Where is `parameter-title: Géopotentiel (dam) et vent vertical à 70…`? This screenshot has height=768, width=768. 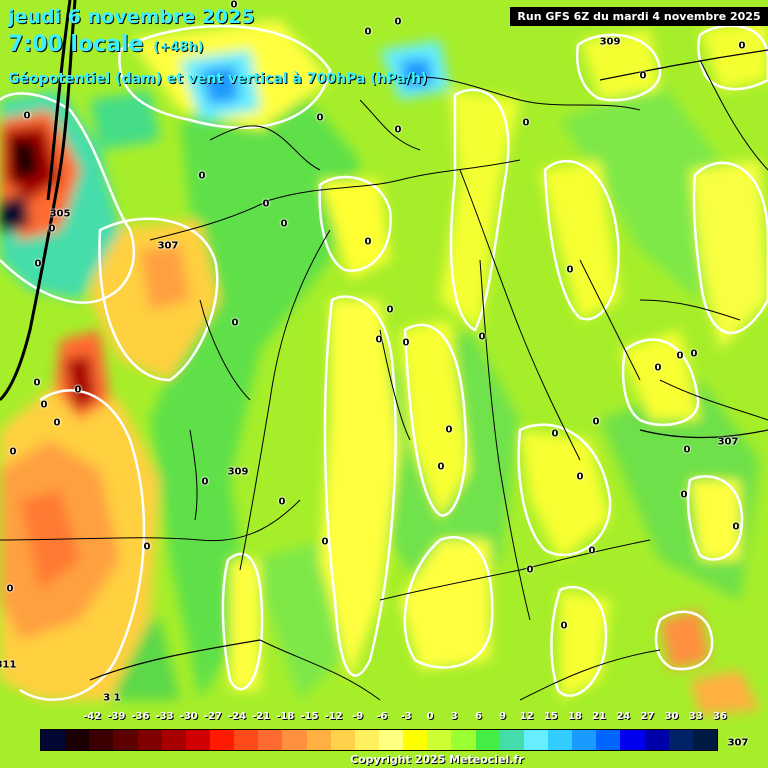 parameter-title: Géopotentiel (dam) et vent vertical à 70… is located at coordinates (218, 79).